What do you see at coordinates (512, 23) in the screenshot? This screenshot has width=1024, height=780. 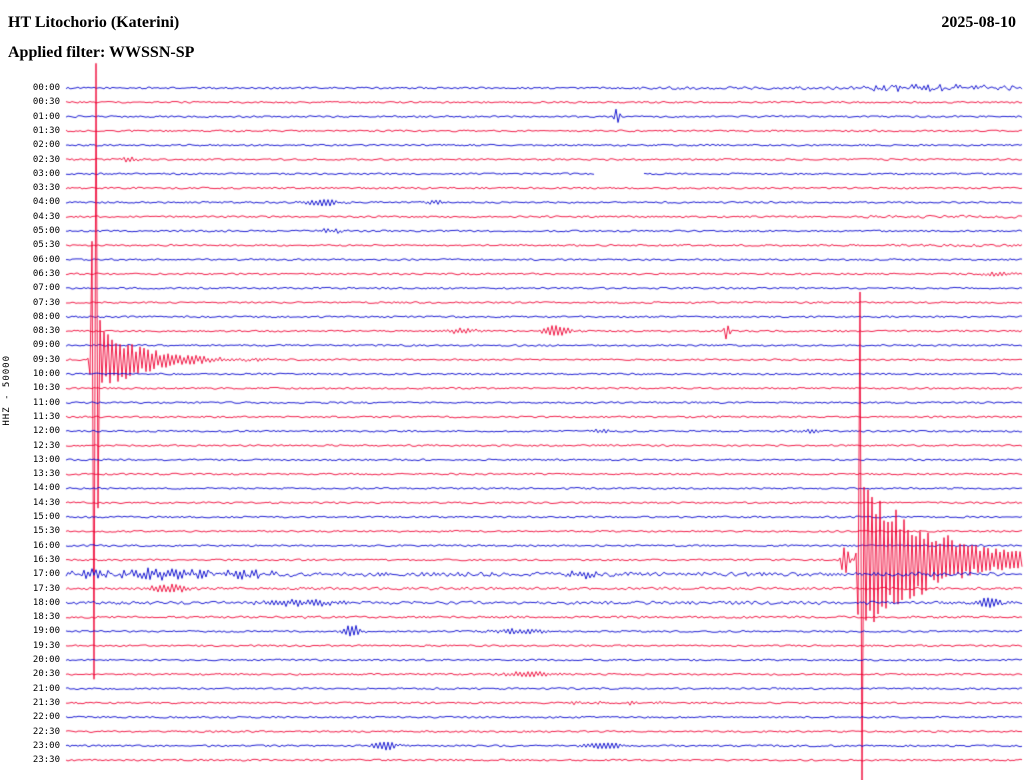 I see `header: HT Litochorio (Katerini) 2025-08-10` at bounding box center [512, 23].